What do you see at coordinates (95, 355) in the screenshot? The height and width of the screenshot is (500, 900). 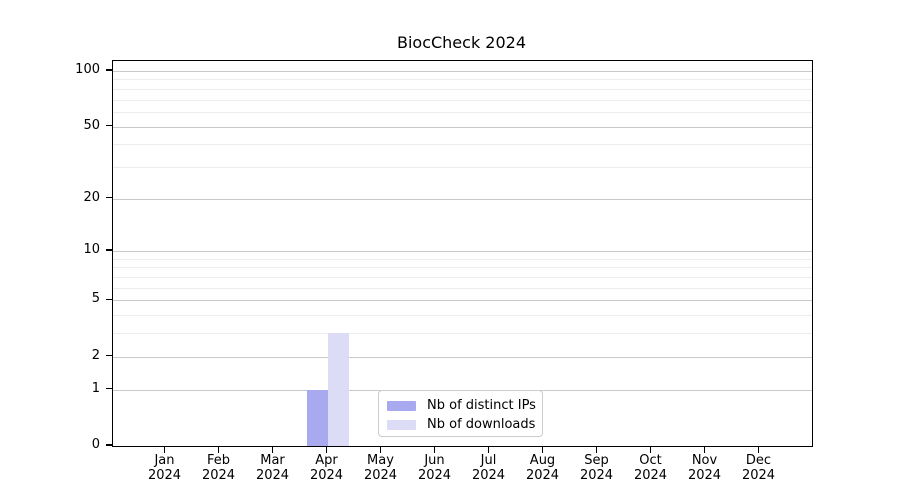 I see `y-tick-label: 2` at bounding box center [95, 355].